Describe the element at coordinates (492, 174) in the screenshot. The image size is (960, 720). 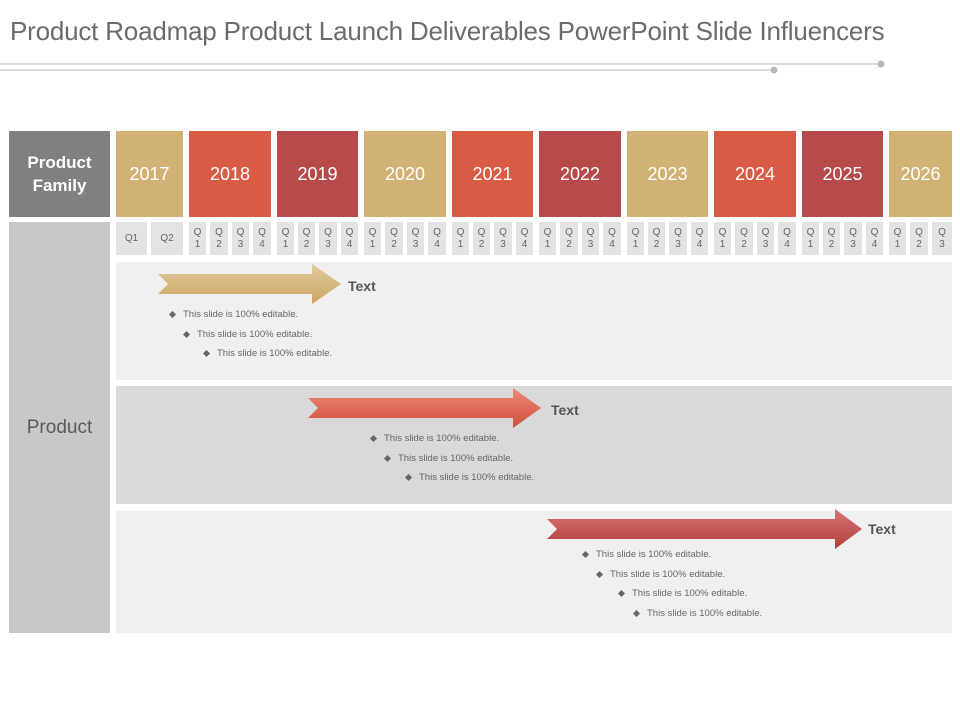
I see `year-2021: 2021` at that location.